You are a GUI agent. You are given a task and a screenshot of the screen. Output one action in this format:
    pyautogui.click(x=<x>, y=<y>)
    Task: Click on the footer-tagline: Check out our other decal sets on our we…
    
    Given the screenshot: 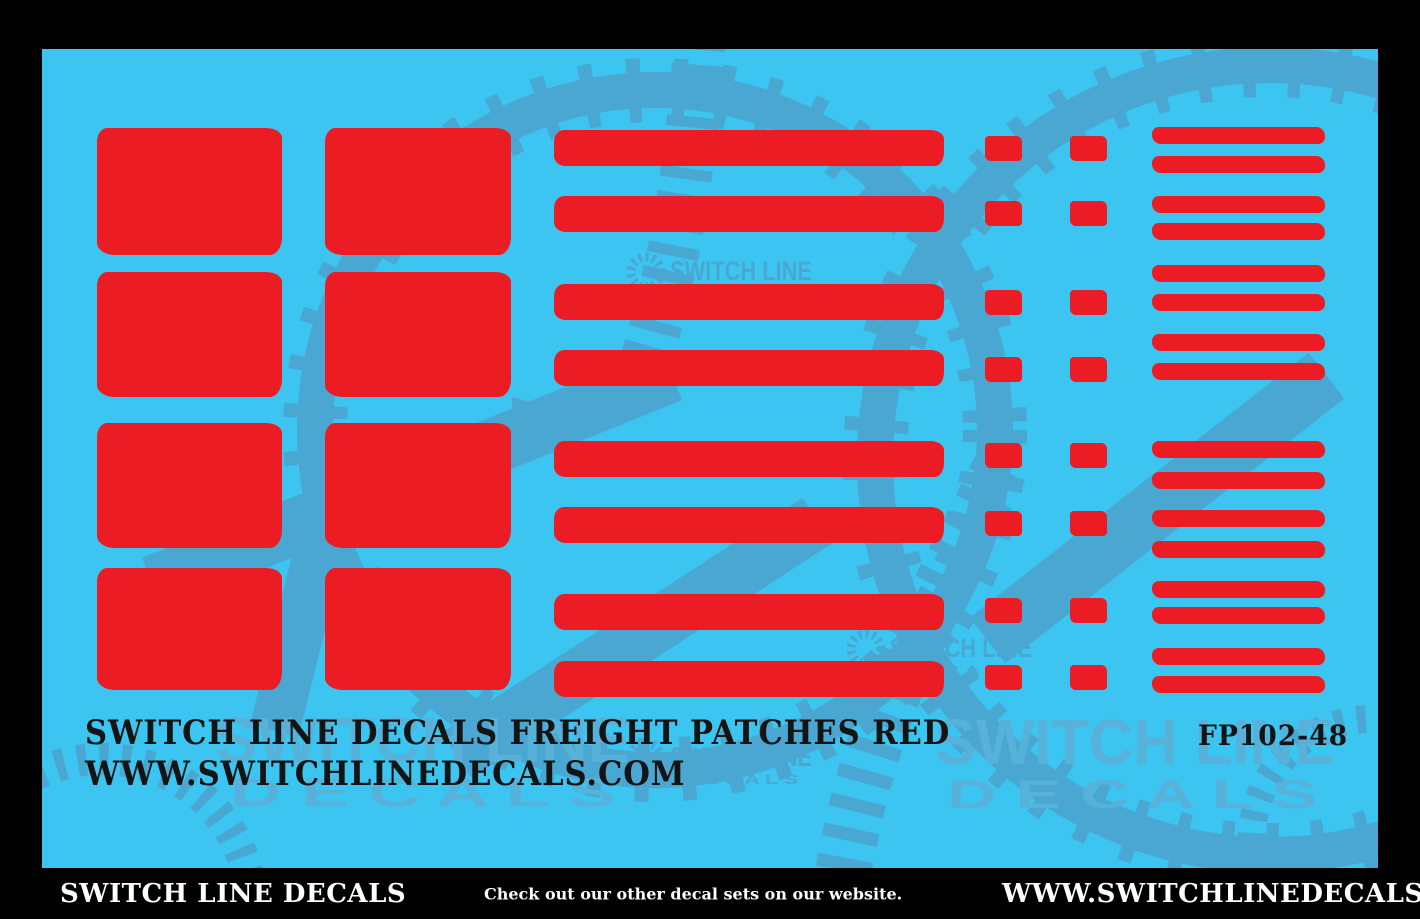 What is the action you would take?
    pyautogui.click(x=693, y=893)
    